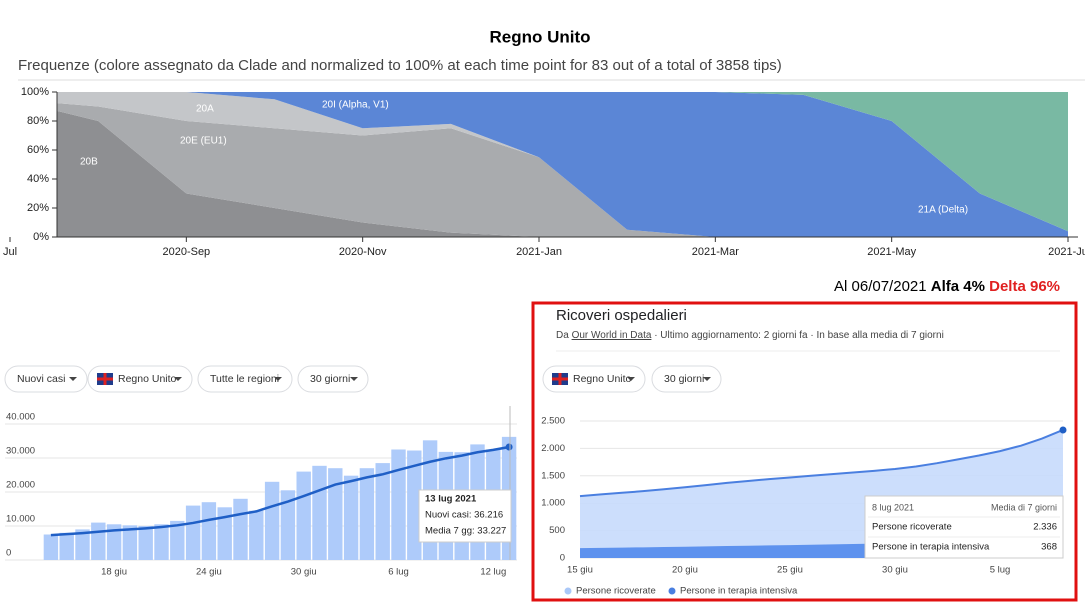  I want to click on legend-label: Persone ricoverate, so click(616, 591).